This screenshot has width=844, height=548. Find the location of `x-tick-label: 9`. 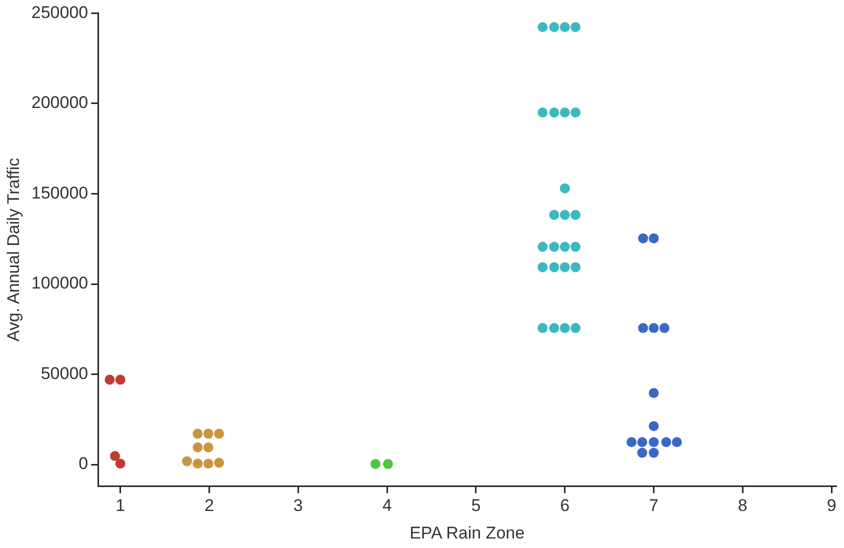

x-tick-label: 9 is located at coordinates (831, 506).